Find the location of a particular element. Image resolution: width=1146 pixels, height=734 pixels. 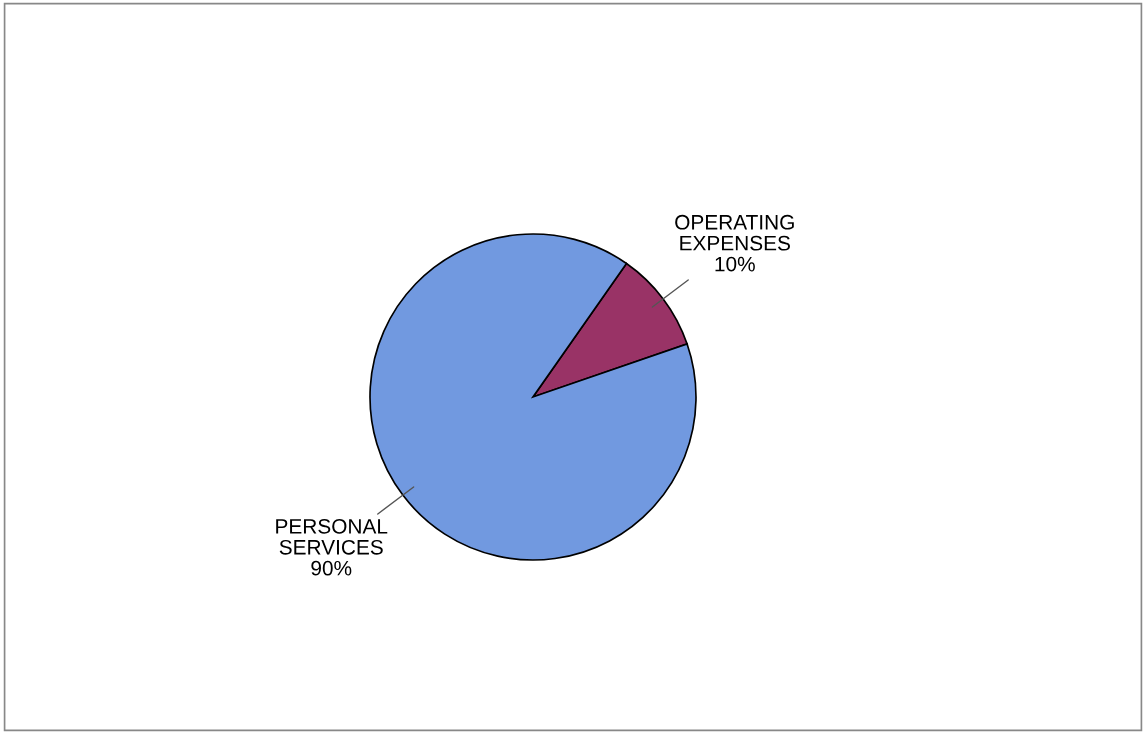

slice-label: PERSONAL SERVICES is located at coordinates (332, 536).